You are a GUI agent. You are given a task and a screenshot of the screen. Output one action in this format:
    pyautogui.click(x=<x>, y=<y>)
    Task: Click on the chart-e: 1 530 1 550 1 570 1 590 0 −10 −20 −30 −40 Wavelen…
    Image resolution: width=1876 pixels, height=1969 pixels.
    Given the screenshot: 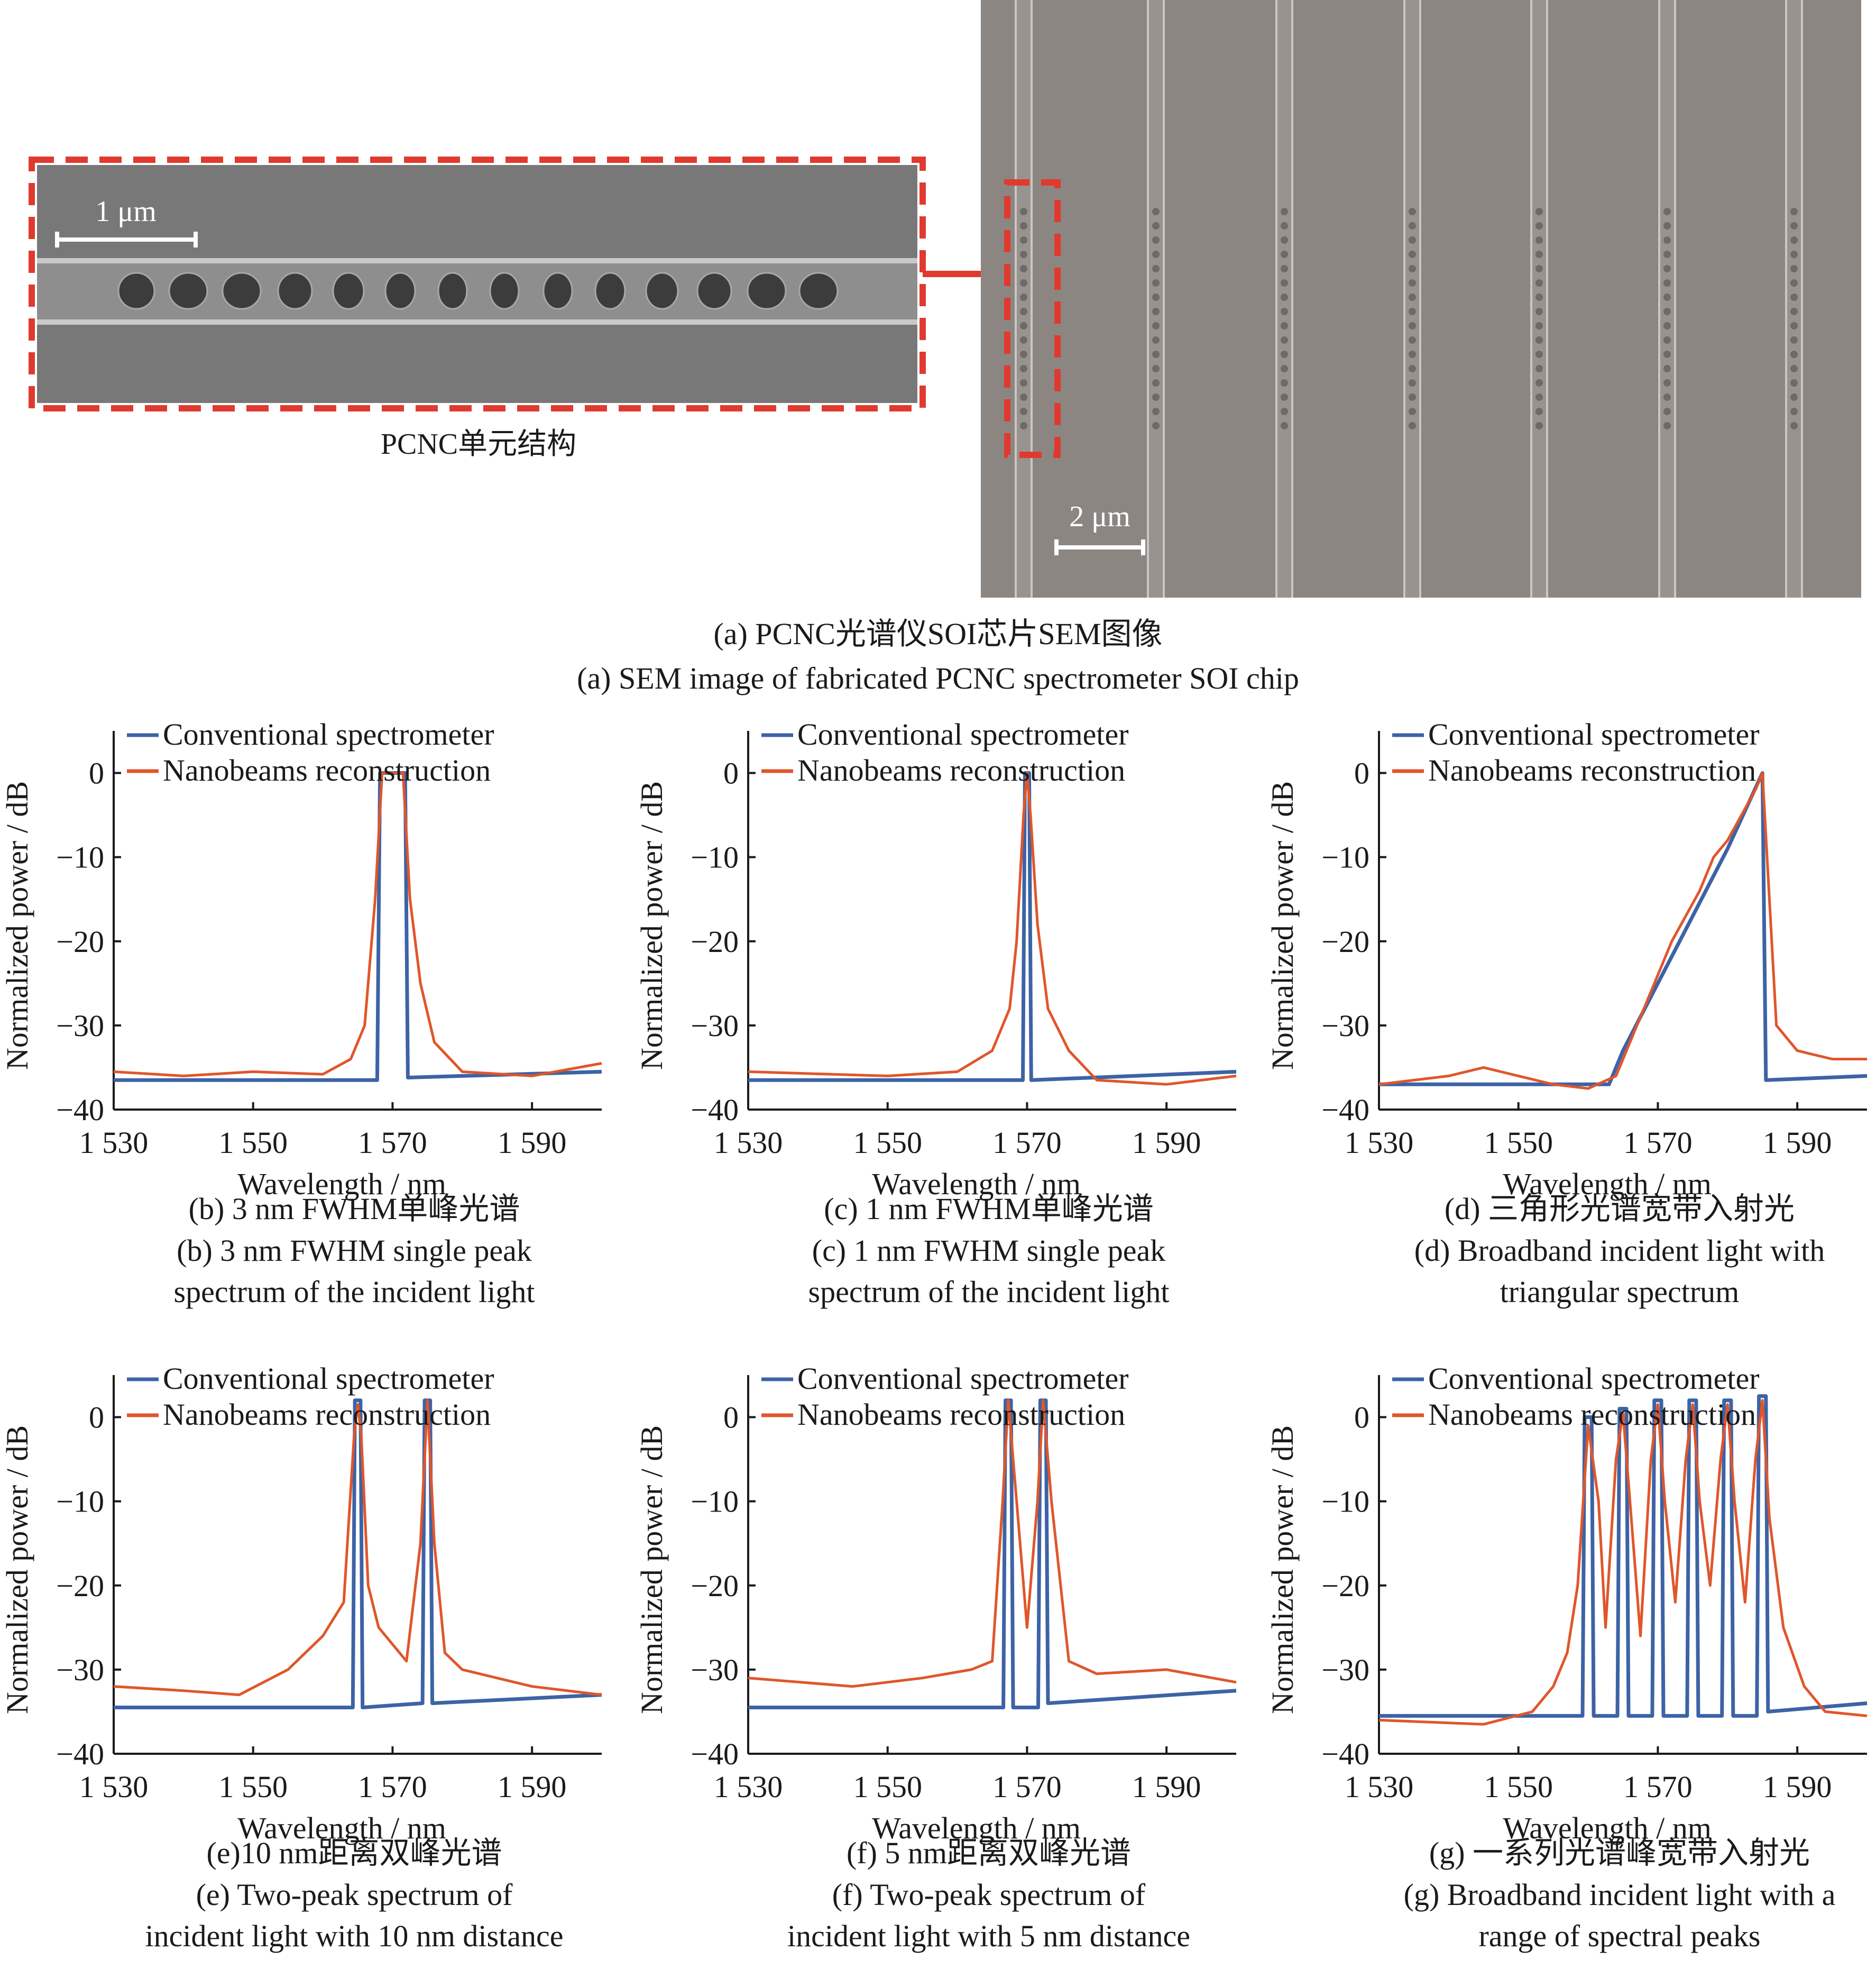 What is the action you would take?
    pyautogui.click(x=301, y=1657)
    